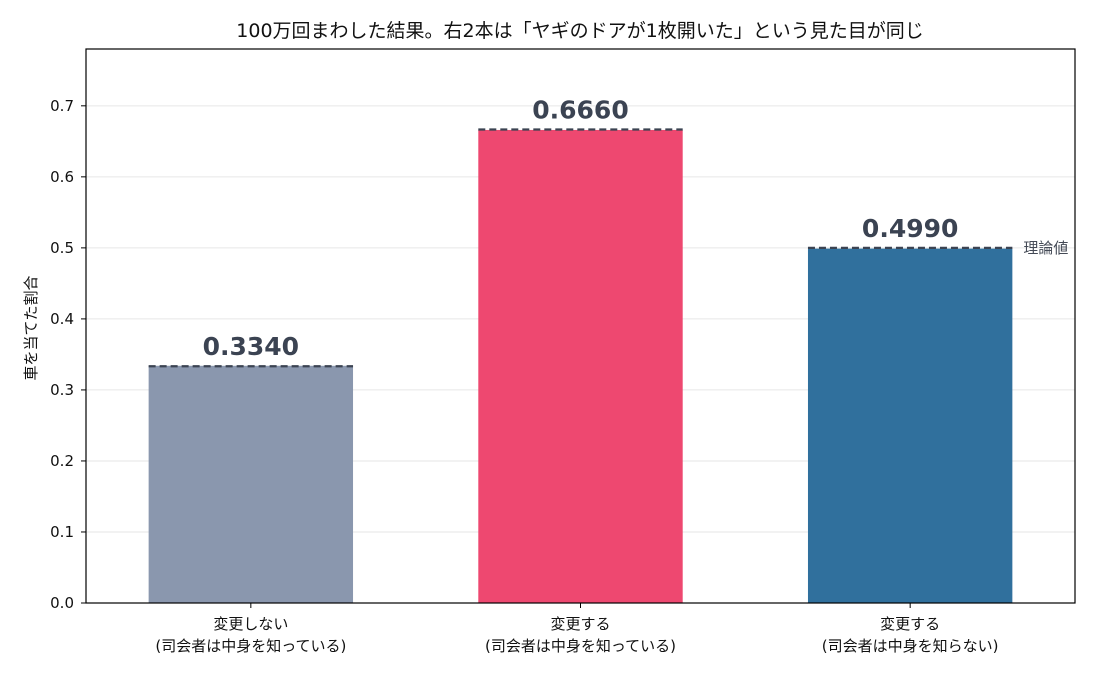  What do you see at coordinates (62, 248) in the screenshot?
I see `y-tick-label: 0.5` at bounding box center [62, 248].